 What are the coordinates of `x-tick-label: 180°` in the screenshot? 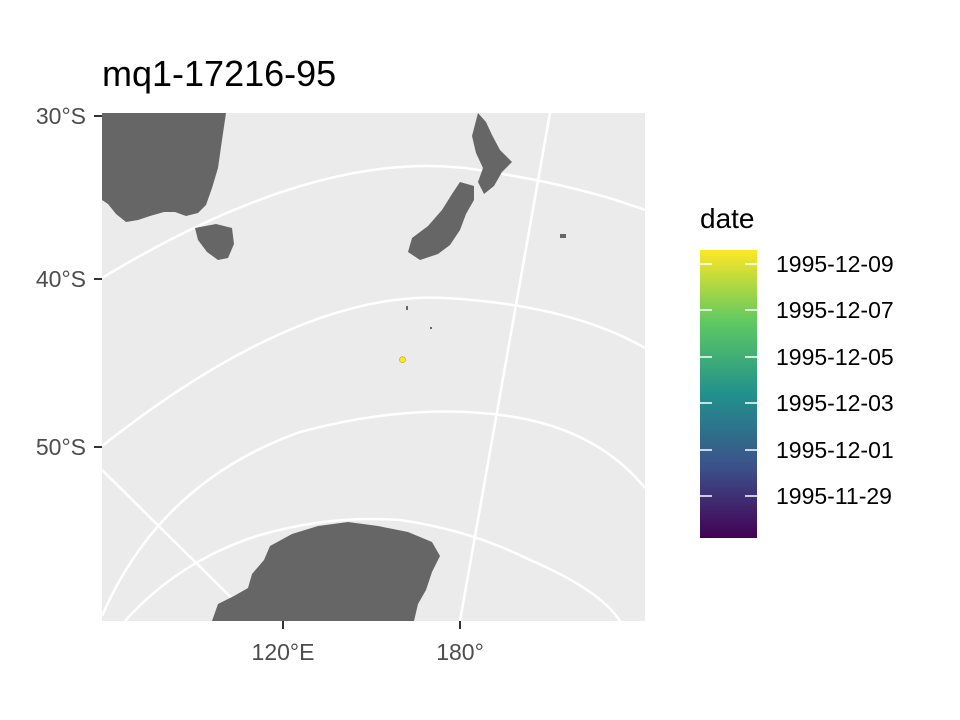 It's located at (460, 652).